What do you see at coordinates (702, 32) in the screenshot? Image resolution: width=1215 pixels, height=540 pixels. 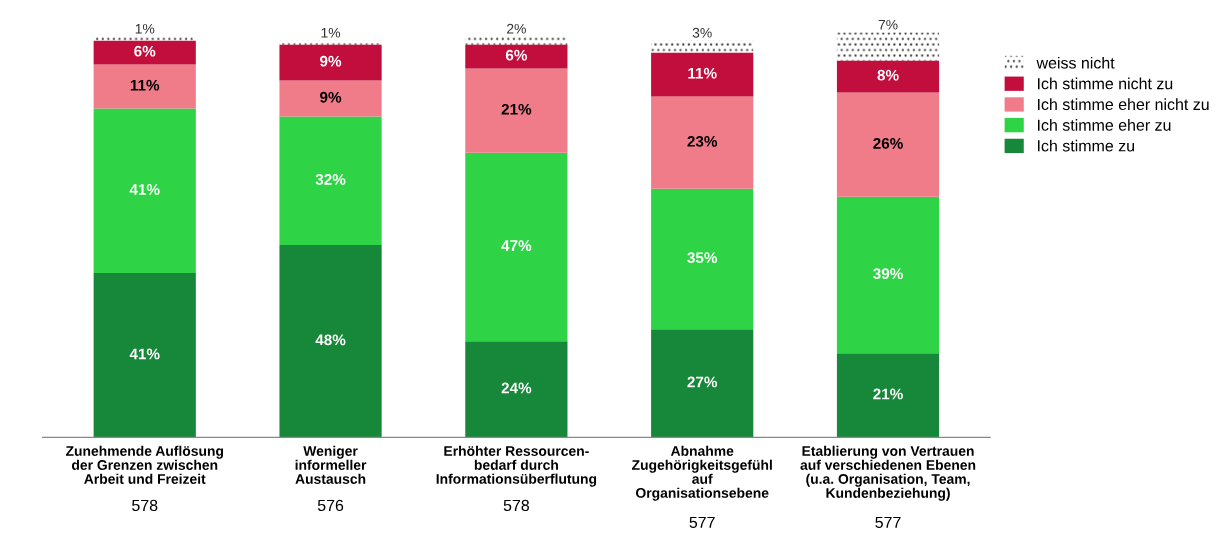 I see `data-label: 3%` at bounding box center [702, 32].